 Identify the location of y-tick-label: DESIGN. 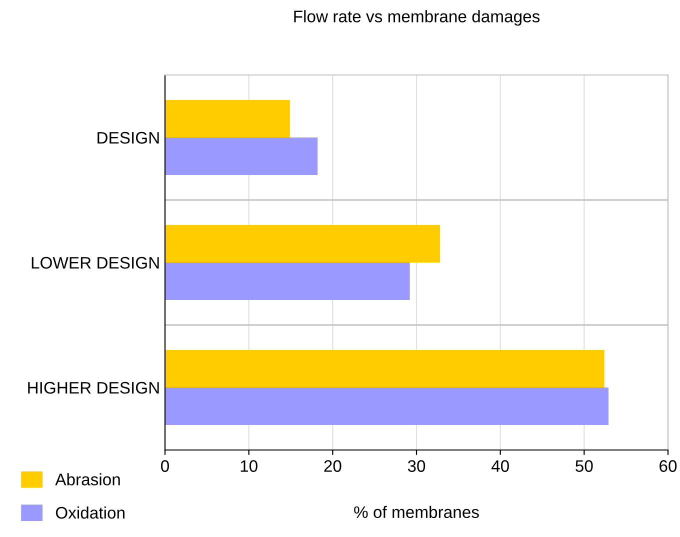
(128, 138).